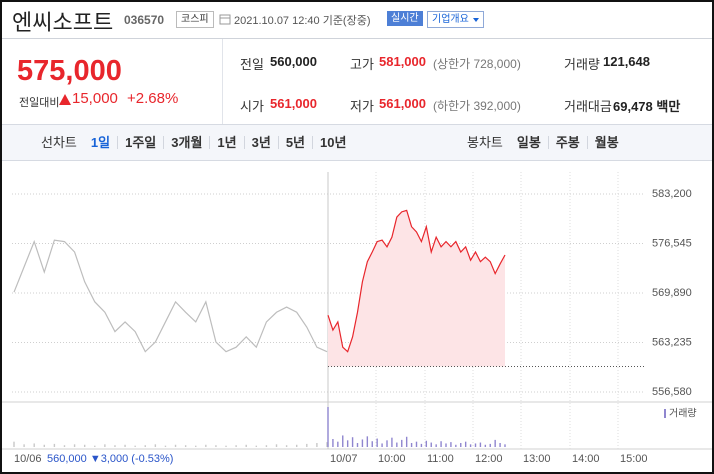 This screenshot has height=474, width=714. Describe the element at coordinates (672, 194) in the screenshot. I see `y-tick-label: 583,200` at that location.